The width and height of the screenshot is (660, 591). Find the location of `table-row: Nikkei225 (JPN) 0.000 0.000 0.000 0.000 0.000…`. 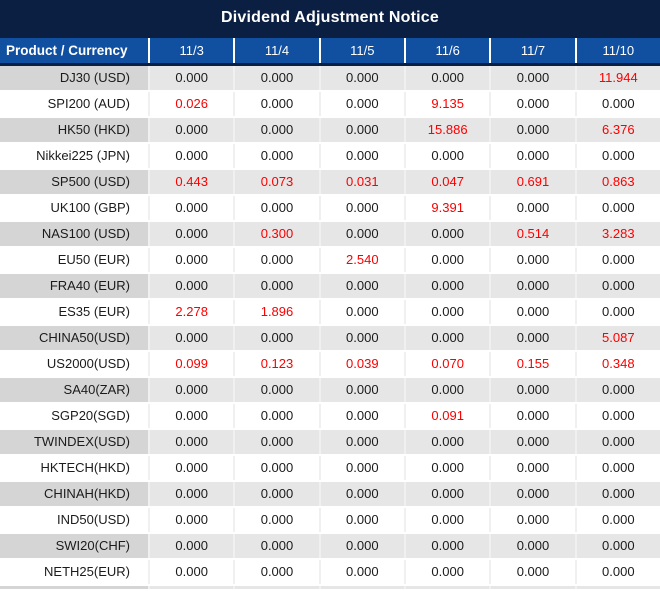

table-row: Nikkei225 (JPN) 0.000 0.000 0.000 0.000 0.000… is located at coordinates (330, 156).